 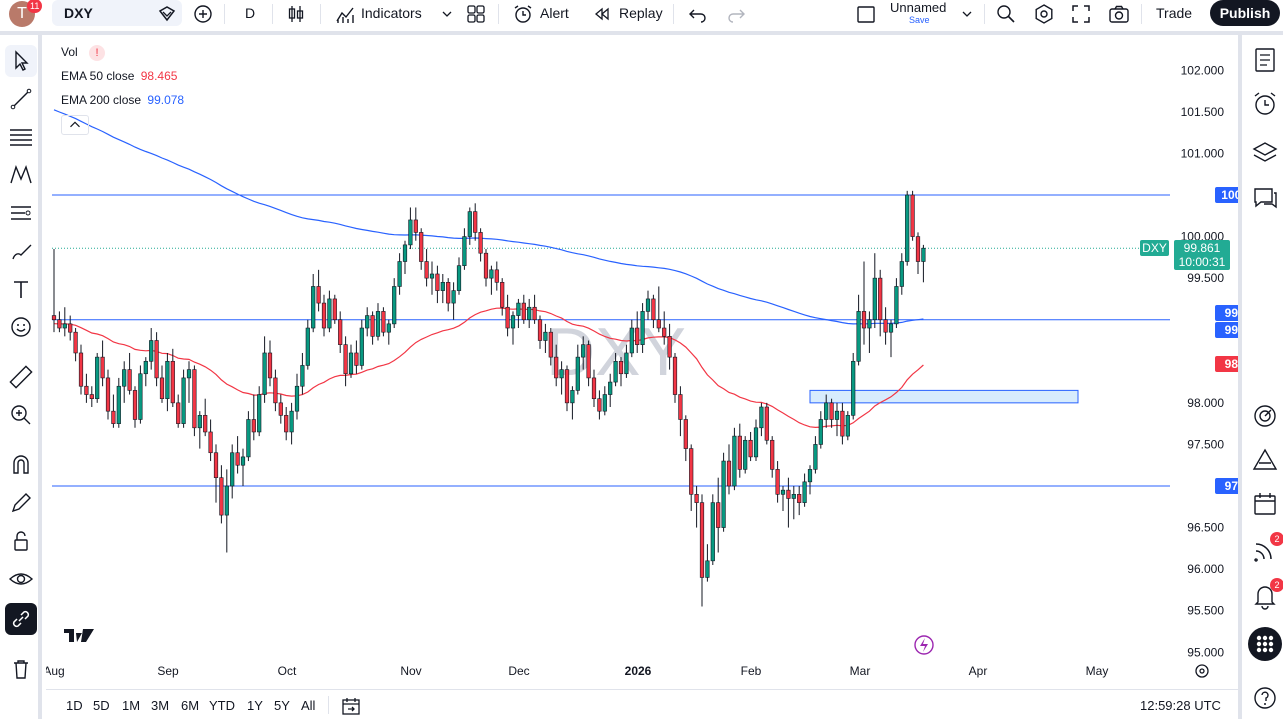 I want to click on indicators-button: Indicators, so click(x=391, y=13).